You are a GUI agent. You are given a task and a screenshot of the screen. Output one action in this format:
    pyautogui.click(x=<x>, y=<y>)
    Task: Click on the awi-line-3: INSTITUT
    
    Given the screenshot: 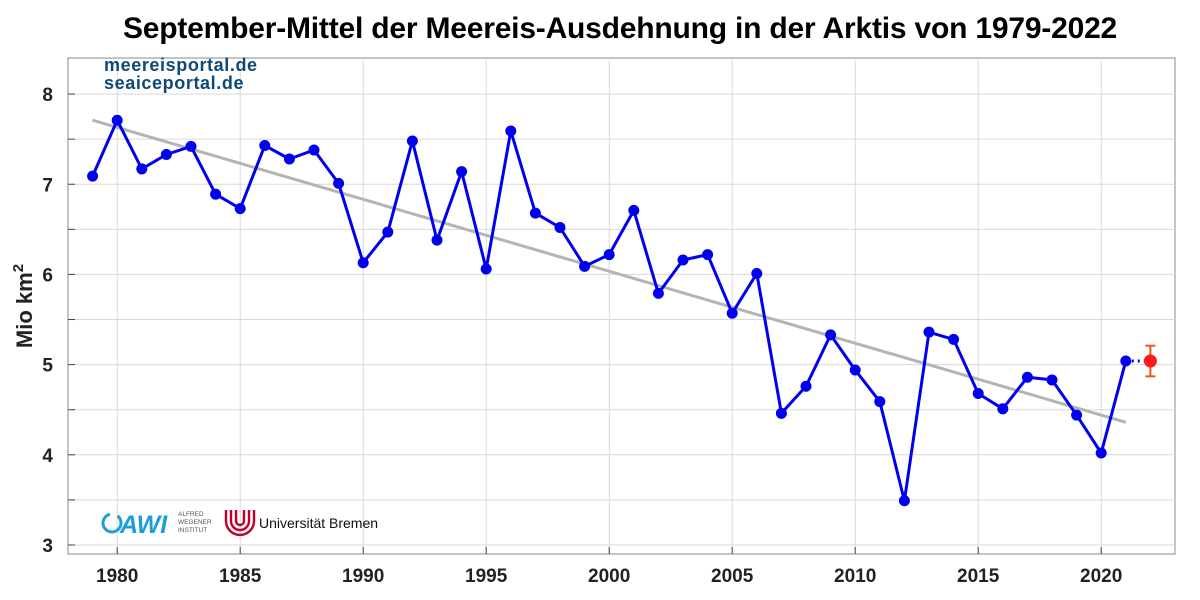 What is the action you would take?
    pyautogui.click(x=192, y=530)
    